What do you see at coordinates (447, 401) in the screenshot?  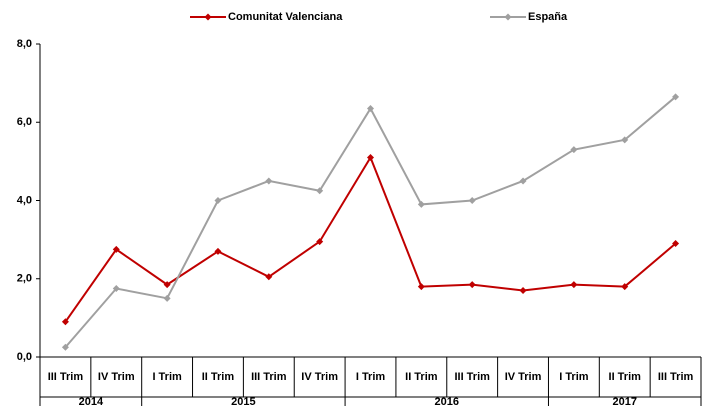 I see `year-label: 2016` at bounding box center [447, 401].